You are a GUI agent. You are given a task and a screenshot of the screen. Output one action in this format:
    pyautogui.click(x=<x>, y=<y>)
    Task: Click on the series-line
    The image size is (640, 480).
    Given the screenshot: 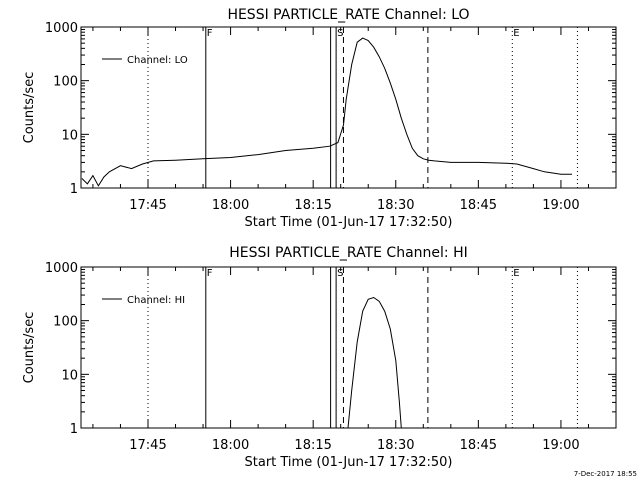 What is the action you would take?
    pyautogui.click(x=374, y=362)
    